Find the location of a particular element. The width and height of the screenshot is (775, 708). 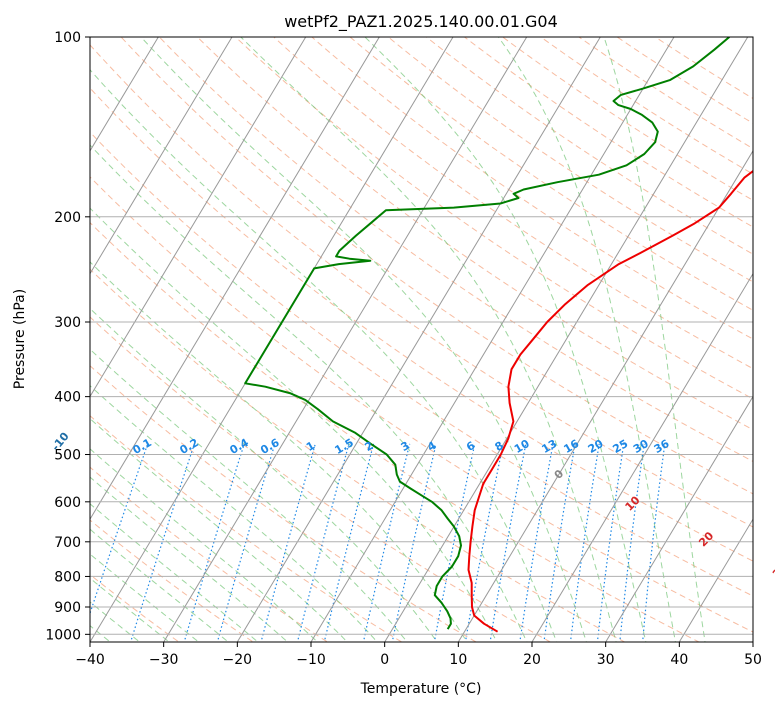

y-tick-label: 1000 is located at coordinates (63, 635).